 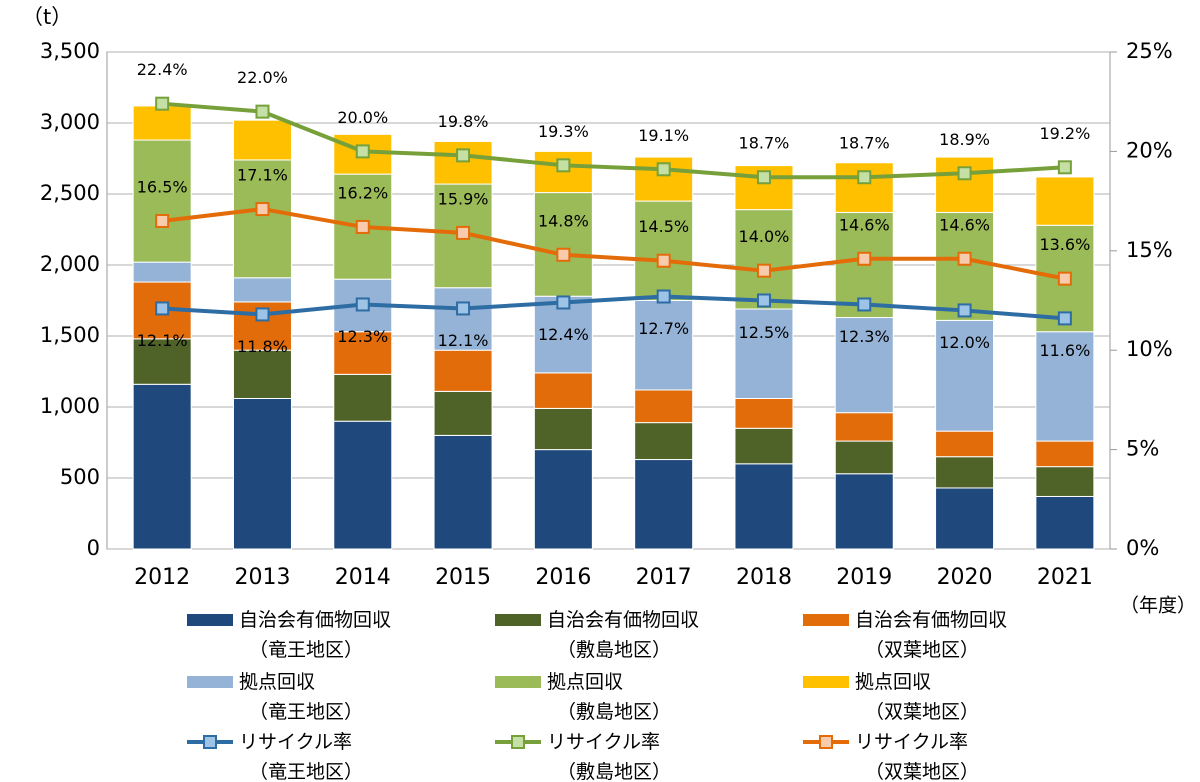 I want to click on y-tick-label: 1,000, so click(x=70, y=406).